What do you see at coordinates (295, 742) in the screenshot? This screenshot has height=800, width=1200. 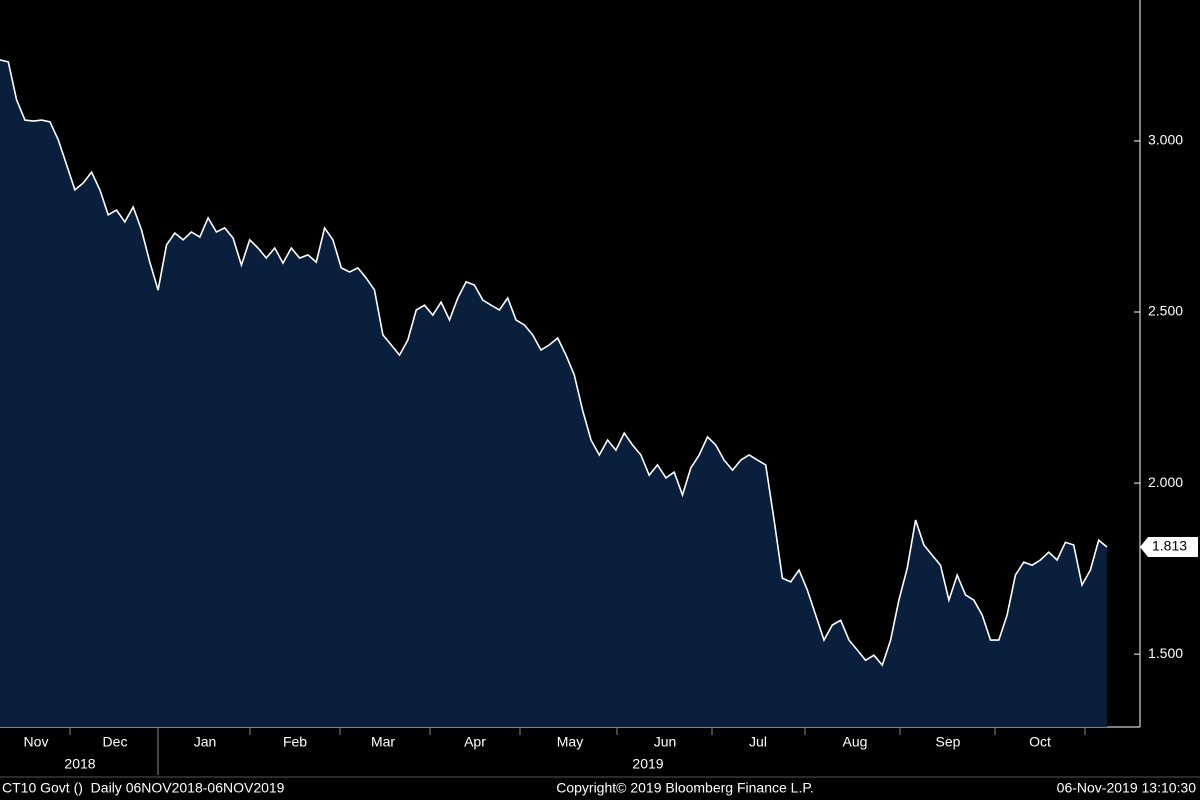 I see `x-tick-label: Feb` at bounding box center [295, 742].